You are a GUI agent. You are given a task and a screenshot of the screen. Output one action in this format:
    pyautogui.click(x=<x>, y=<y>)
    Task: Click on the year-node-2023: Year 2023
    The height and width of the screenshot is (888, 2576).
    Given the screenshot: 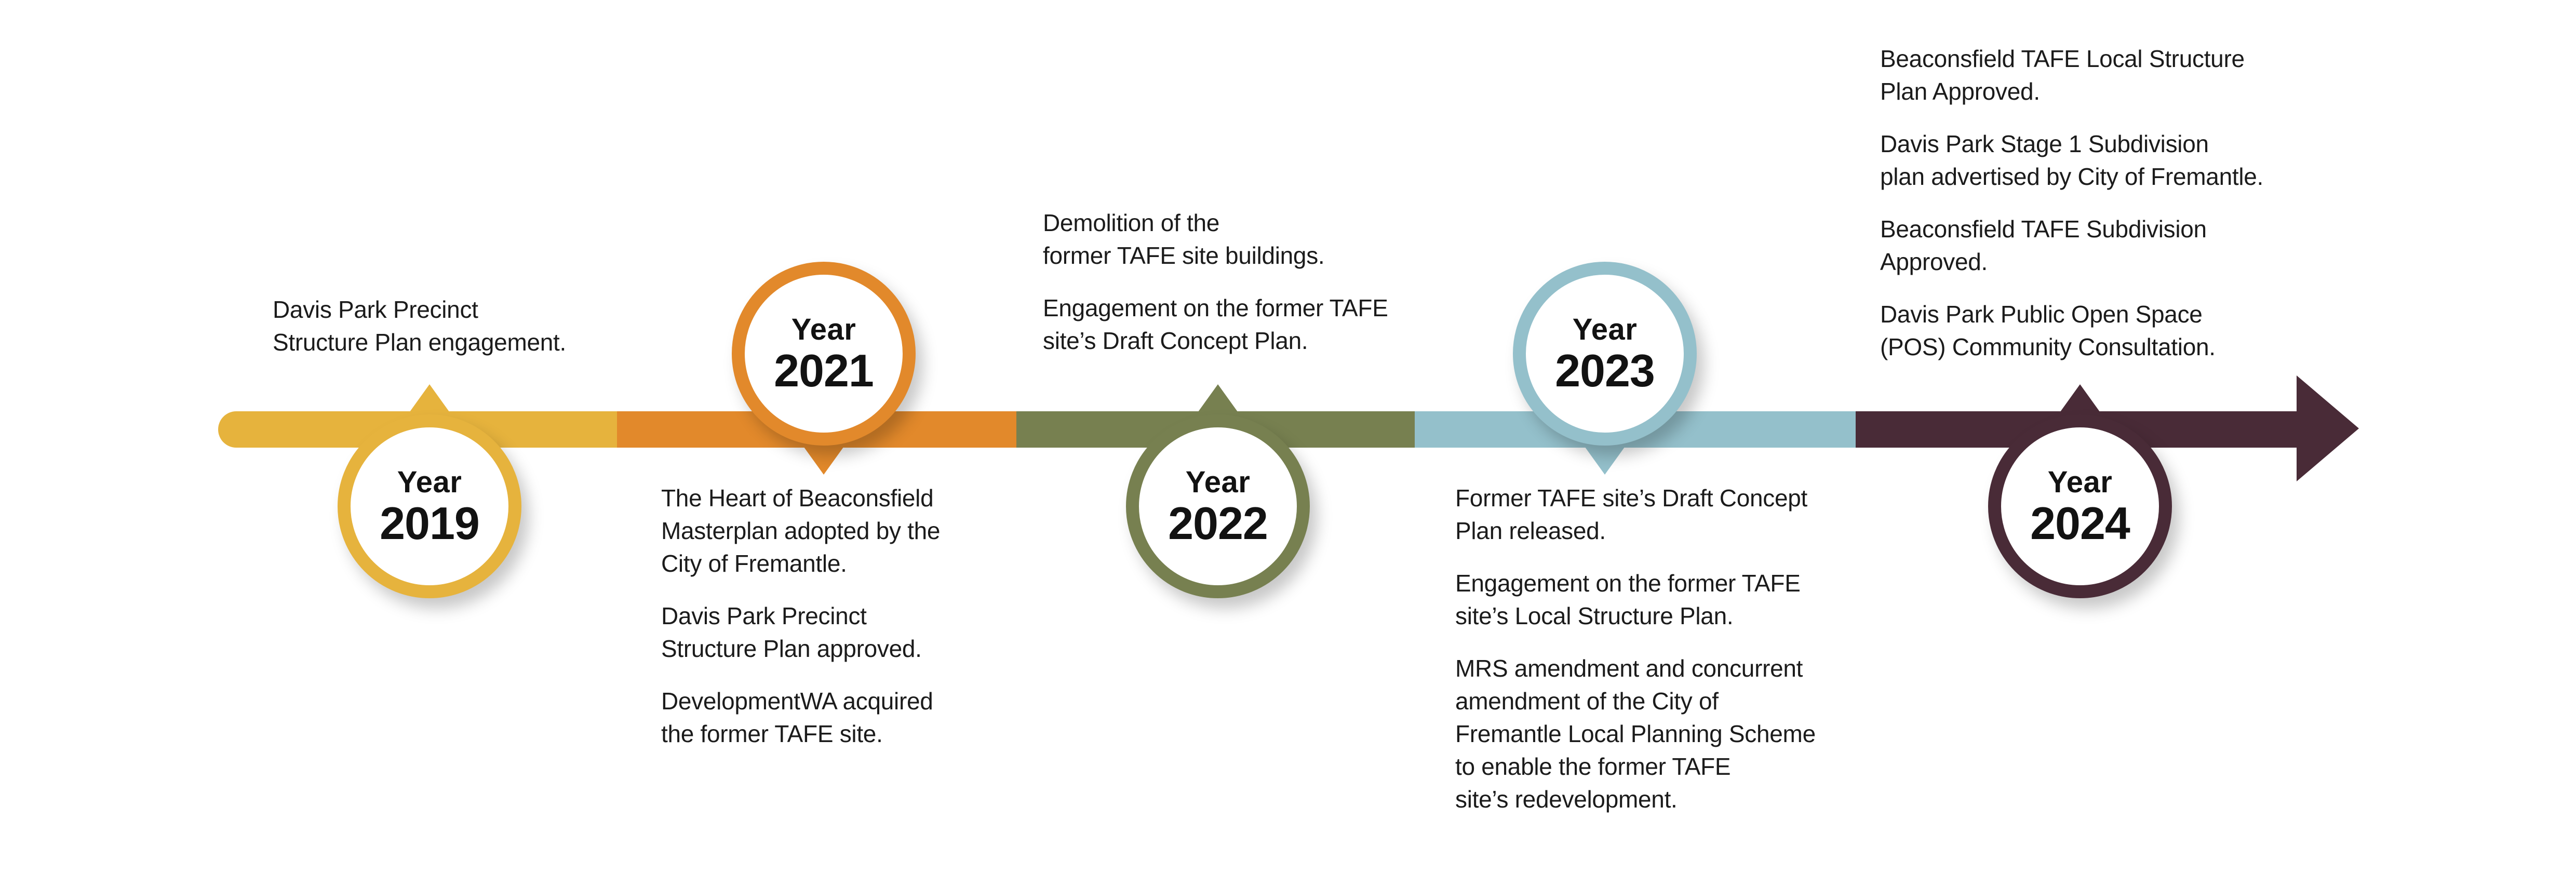 What is the action you would take?
    pyautogui.click(x=1605, y=354)
    